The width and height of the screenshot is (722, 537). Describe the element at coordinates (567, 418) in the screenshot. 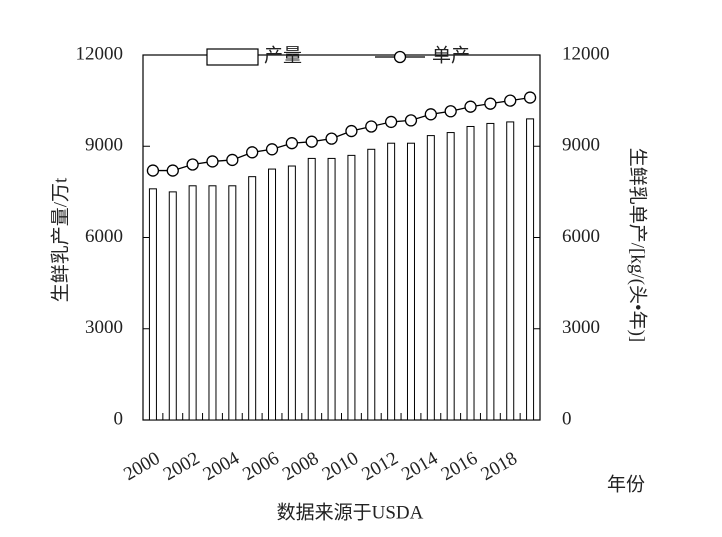

I see `y2-tick-label: 0` at that location.